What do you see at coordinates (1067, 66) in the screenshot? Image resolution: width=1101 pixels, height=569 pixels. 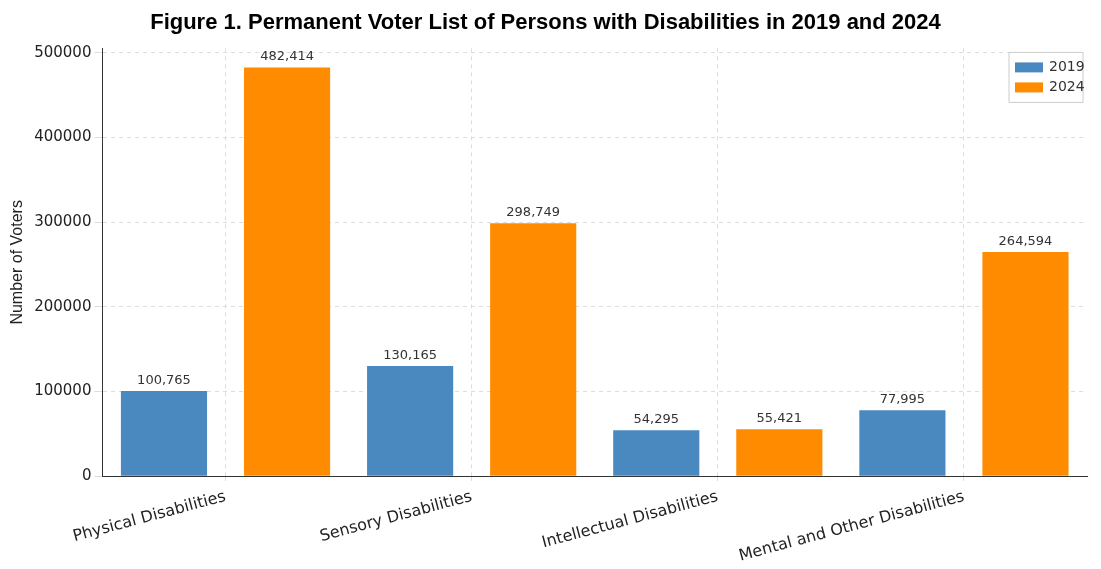 I see `legend-label: 2019` at bounding box center [1067, 66].